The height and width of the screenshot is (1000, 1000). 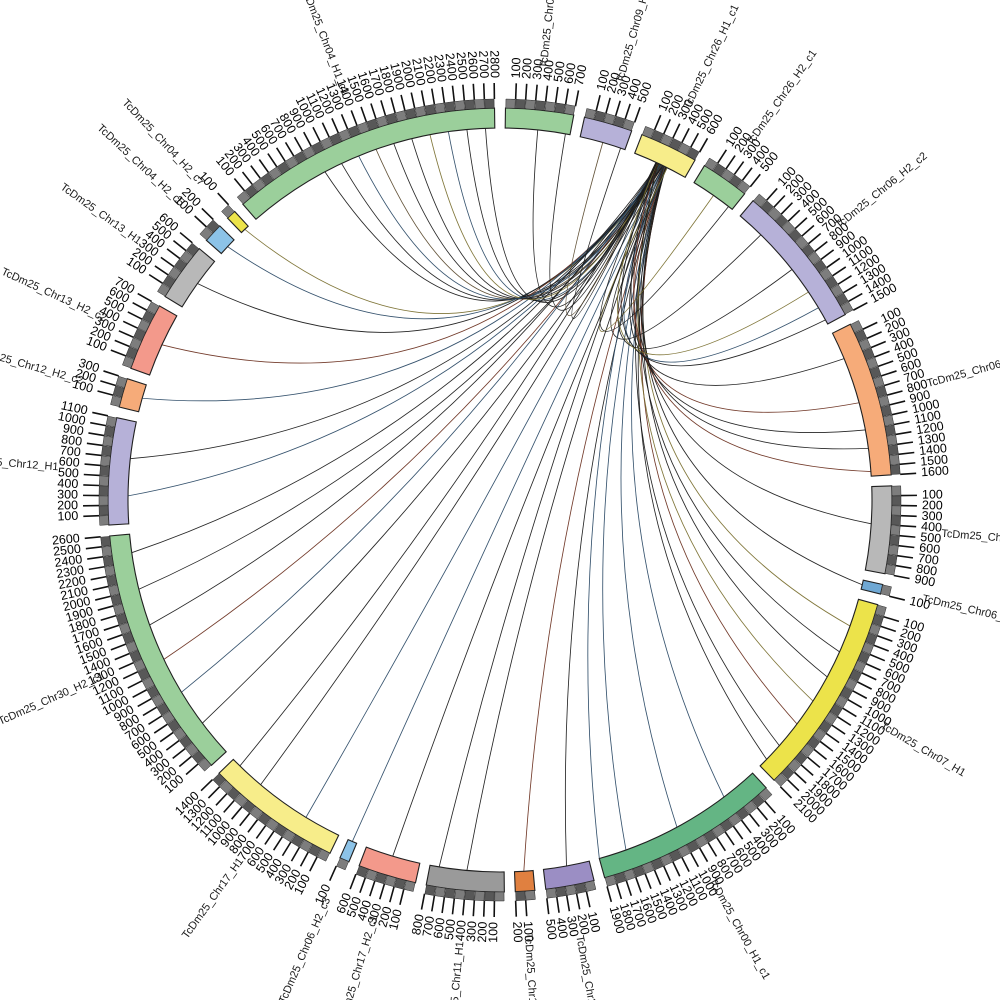 I want to click on tick-label: 1000, so click(x=926, y=407).